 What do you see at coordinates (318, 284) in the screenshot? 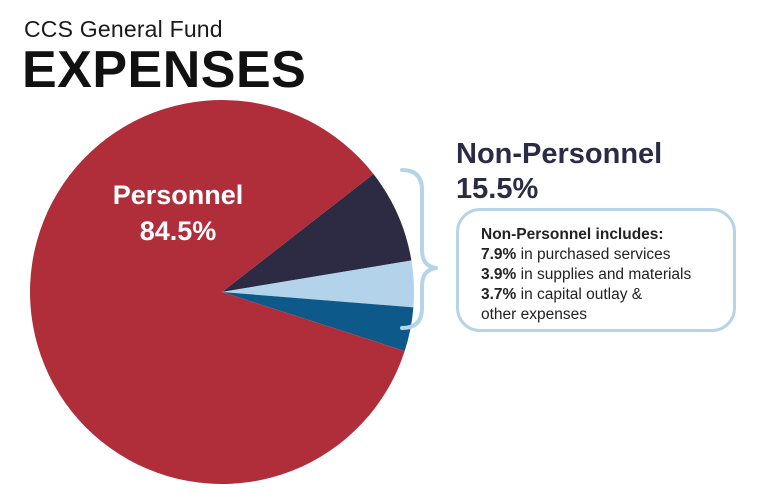
I see `pie-slice-supplies-and-materials` at bounding box center [318, 284].